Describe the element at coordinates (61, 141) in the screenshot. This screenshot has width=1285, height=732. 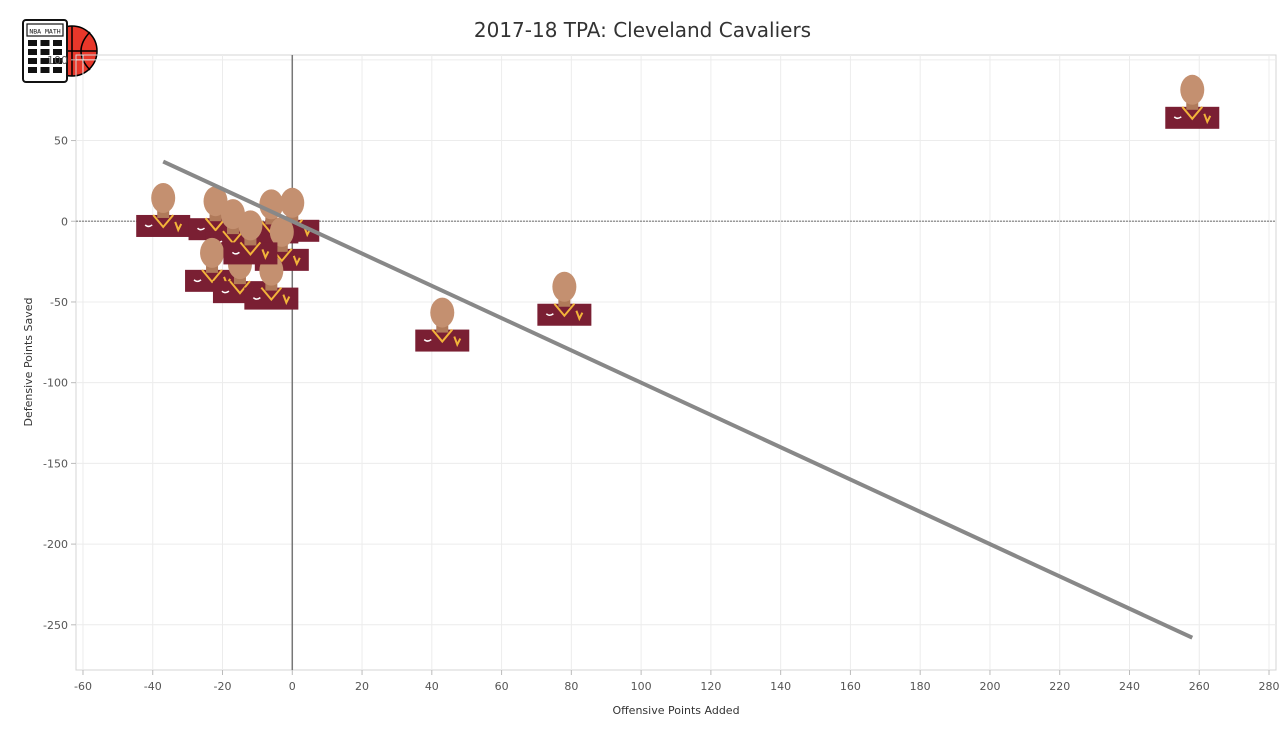
I see `y-tick-label: 50` at that location.